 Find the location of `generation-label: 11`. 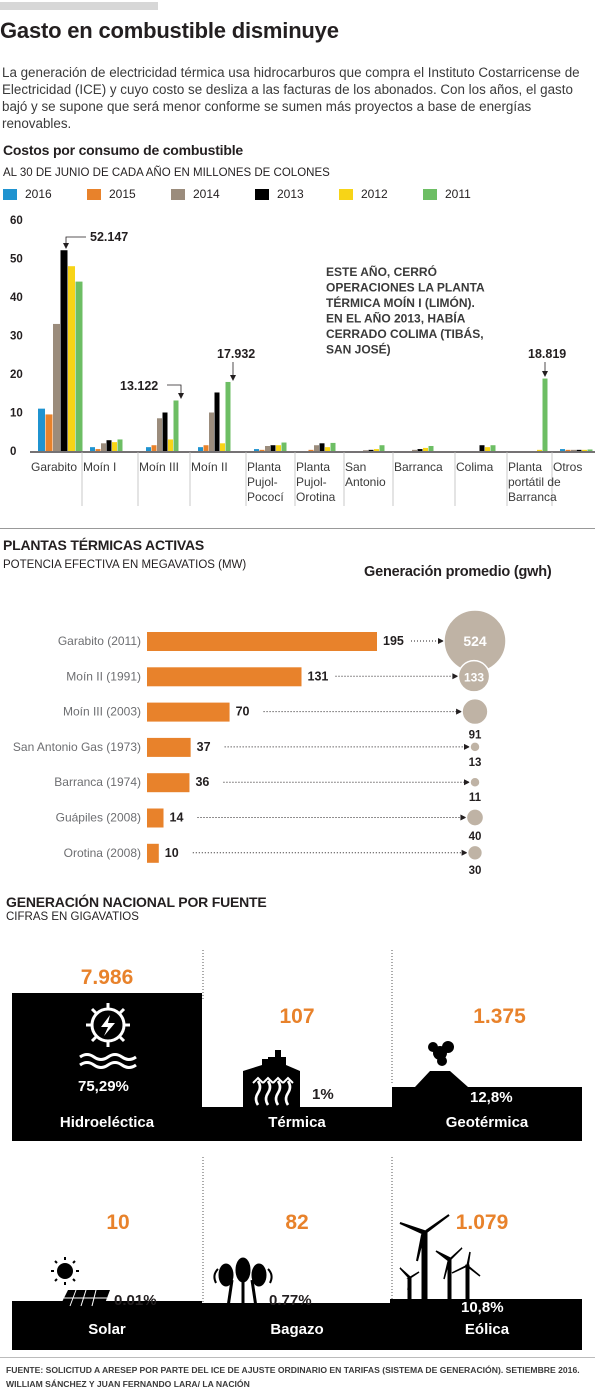

generation-label: 11 is located at coordinates (475, 798).